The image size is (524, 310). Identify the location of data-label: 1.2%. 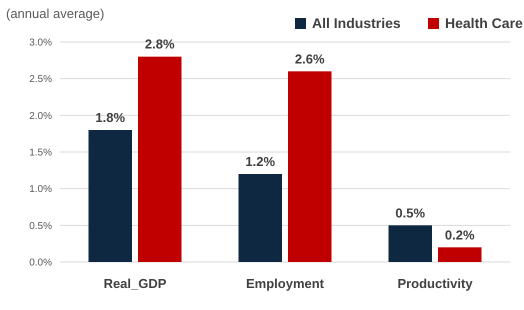
(260, 161).